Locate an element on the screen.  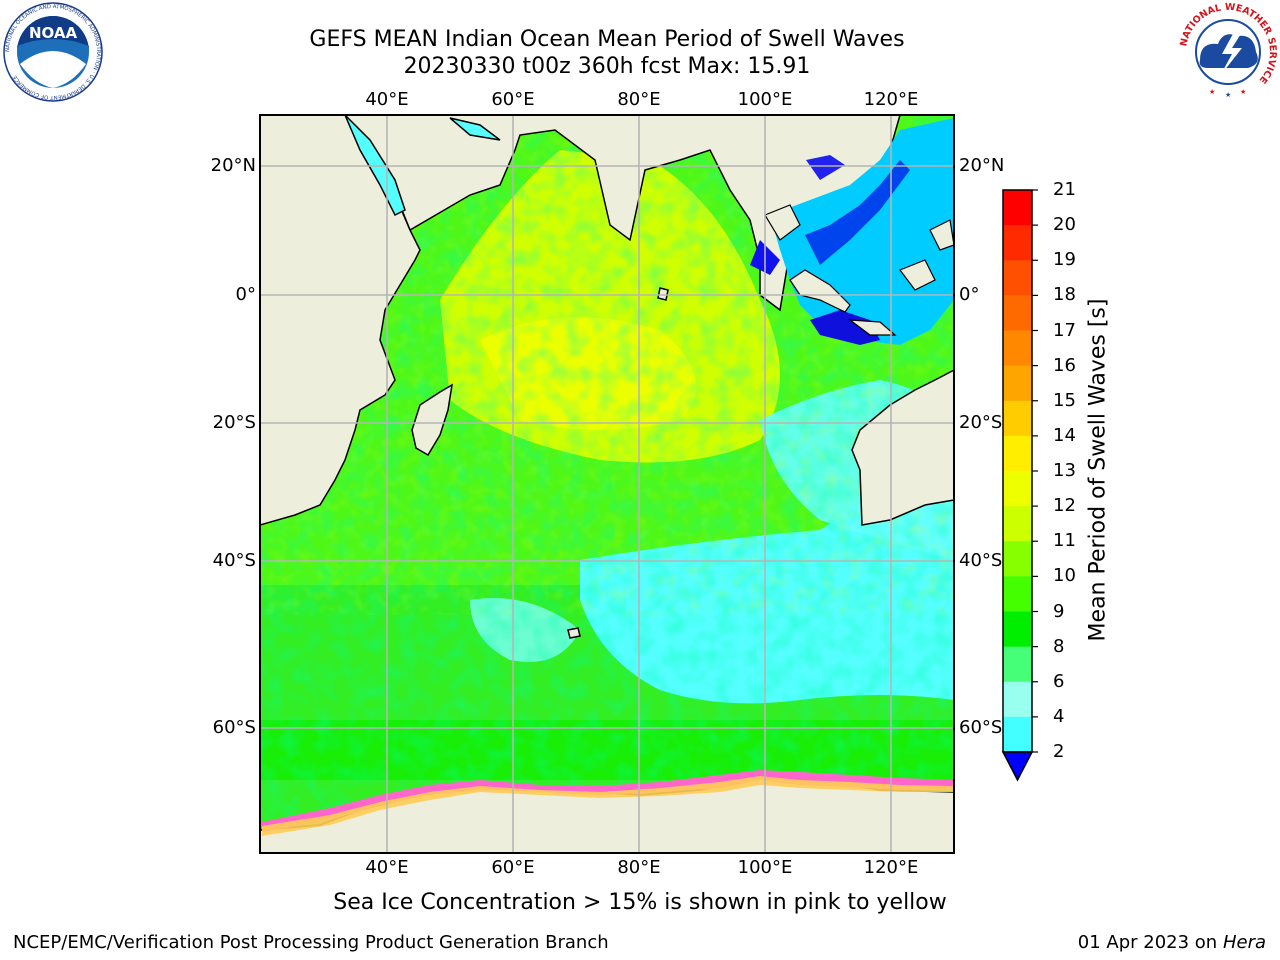
colorbar-tick-label: 15 is located at coordinates (1064, 400).